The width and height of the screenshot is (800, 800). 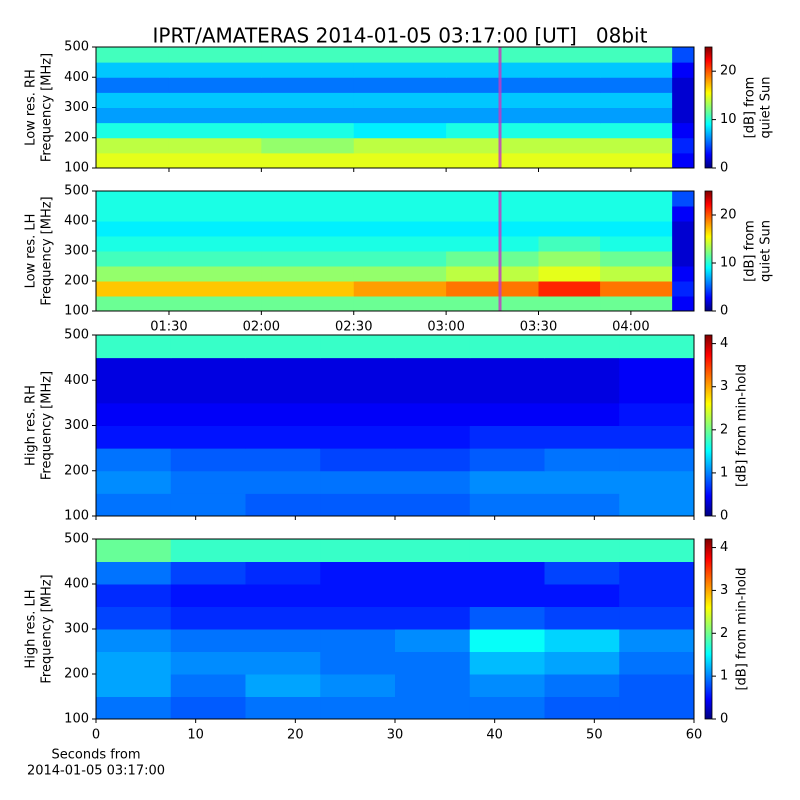 What do you see at coordinates (594, 735) in the screenshot?
I see `x-tick-label: 50` at bounding box center [594, 735].